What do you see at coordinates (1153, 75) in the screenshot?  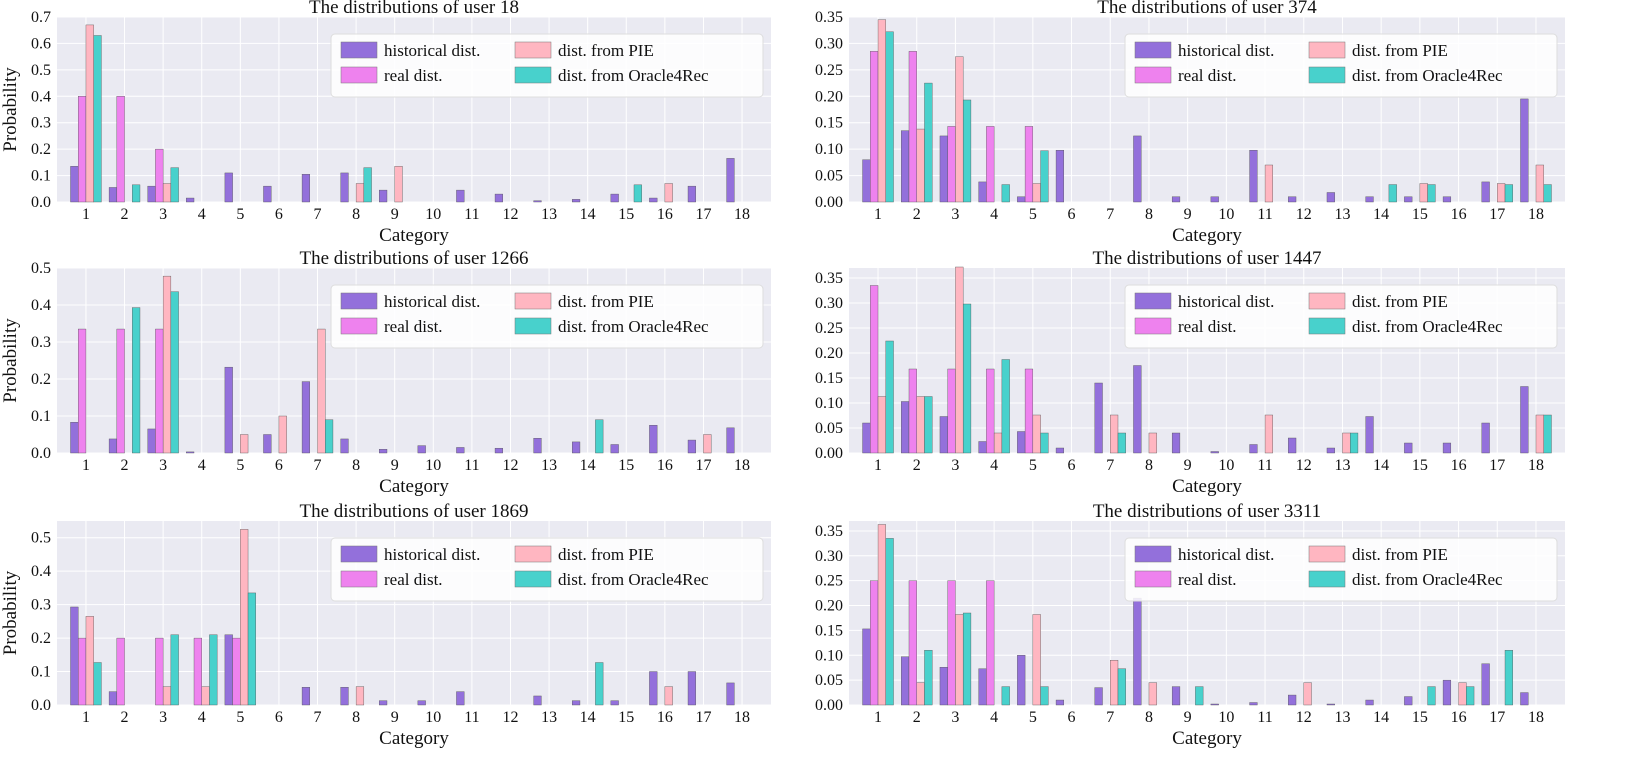 I see `legend-swatch-real` at bounding box center [1153, 75].